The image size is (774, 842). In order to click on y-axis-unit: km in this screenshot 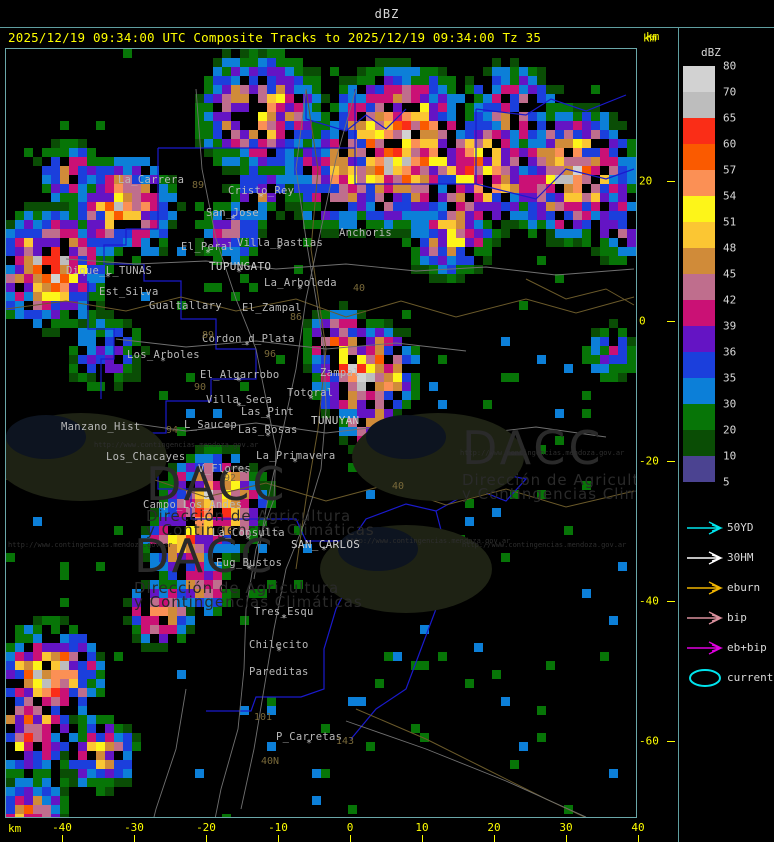, I will do `click(650, 38)`.